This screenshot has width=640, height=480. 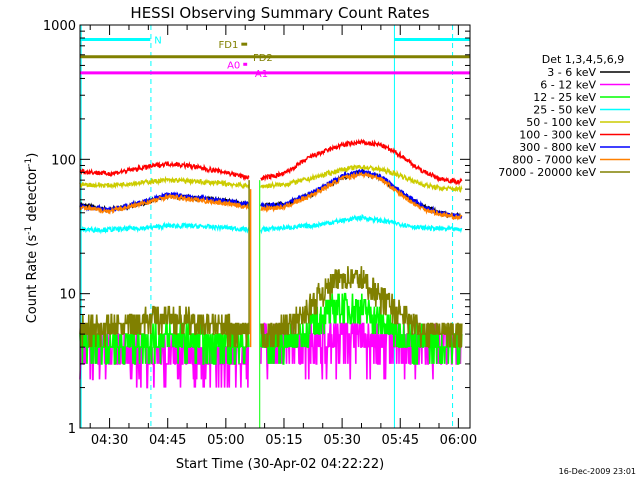 What do you see at coordinates (109, 440) in the screenshot?
I see `x-tick-label-1: 04:30` at bounding box center [109, 440].